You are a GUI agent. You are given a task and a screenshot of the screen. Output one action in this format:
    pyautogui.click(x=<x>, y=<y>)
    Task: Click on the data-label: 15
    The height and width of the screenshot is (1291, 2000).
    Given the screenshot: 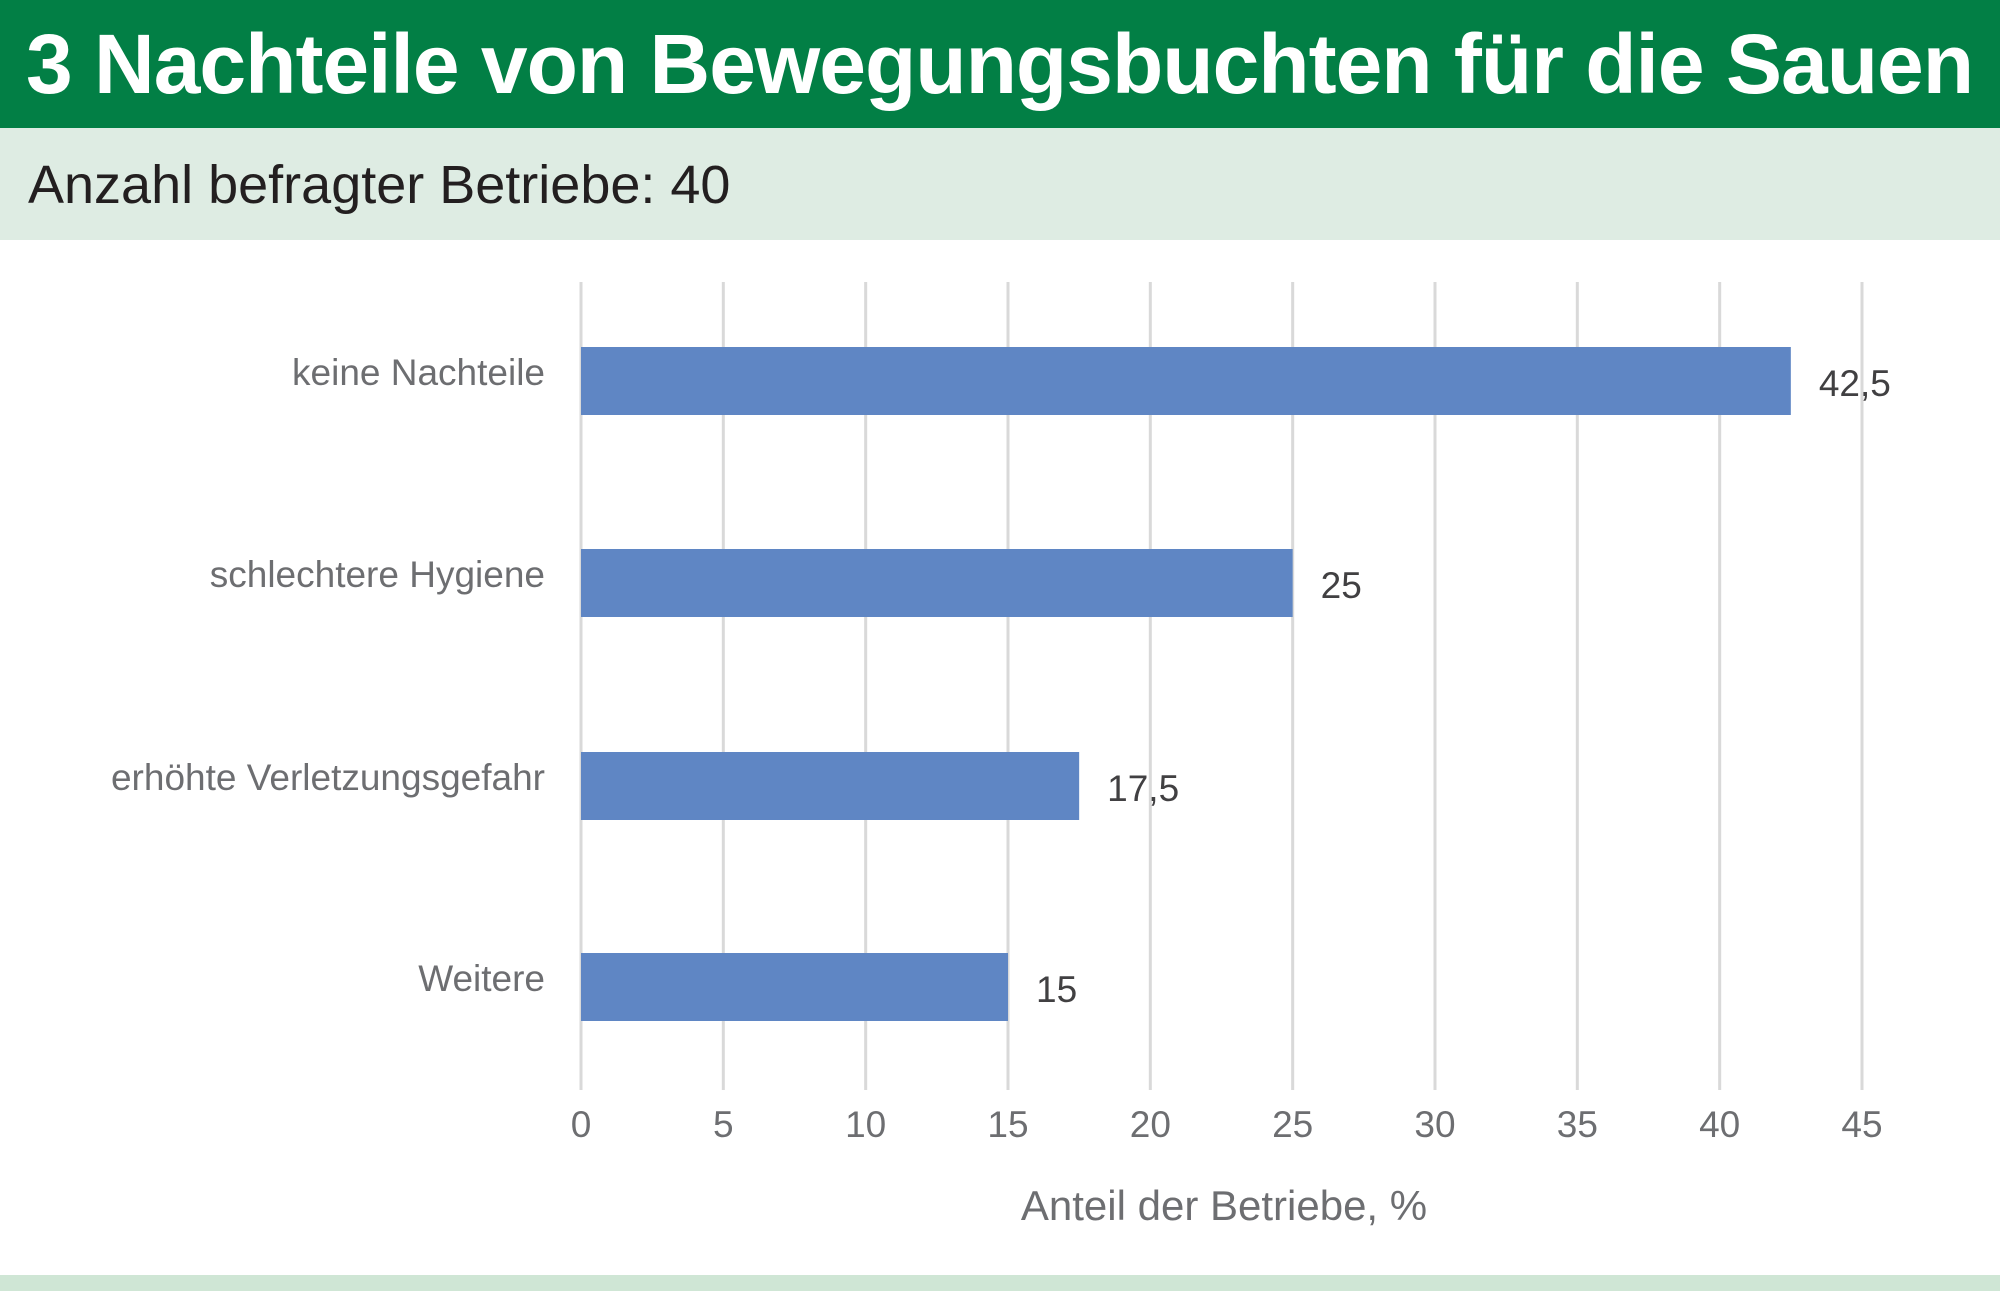 What is the action you would take?
    pyautogui.click(x=1056, y=989)
    